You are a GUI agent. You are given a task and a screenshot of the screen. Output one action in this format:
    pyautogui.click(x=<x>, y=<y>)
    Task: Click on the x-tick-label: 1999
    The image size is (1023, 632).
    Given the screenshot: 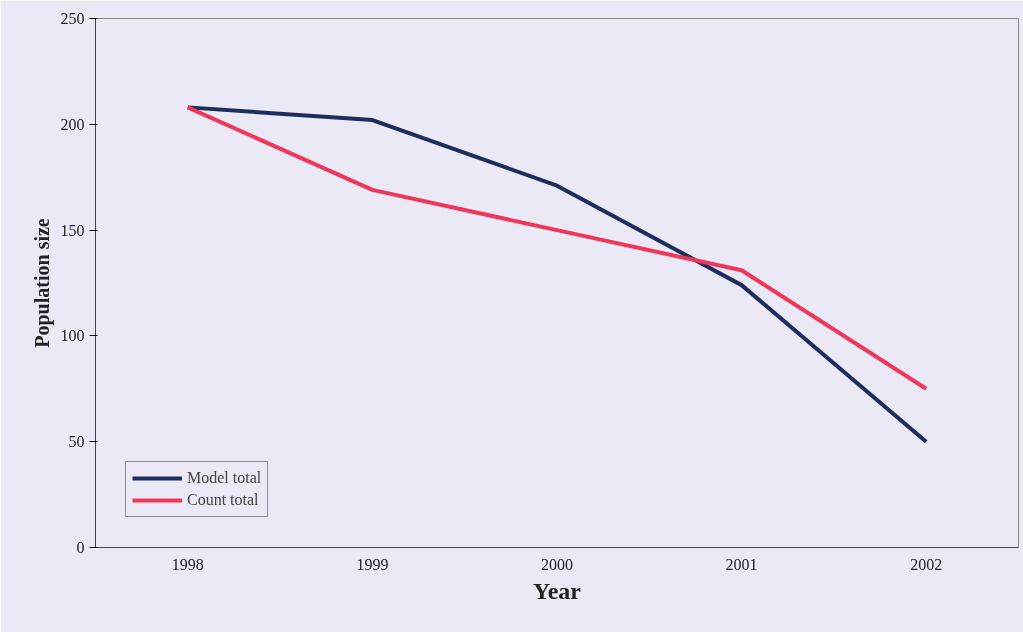 What is the action you would take?
    pyautogui.click(x=372, y=564)
    